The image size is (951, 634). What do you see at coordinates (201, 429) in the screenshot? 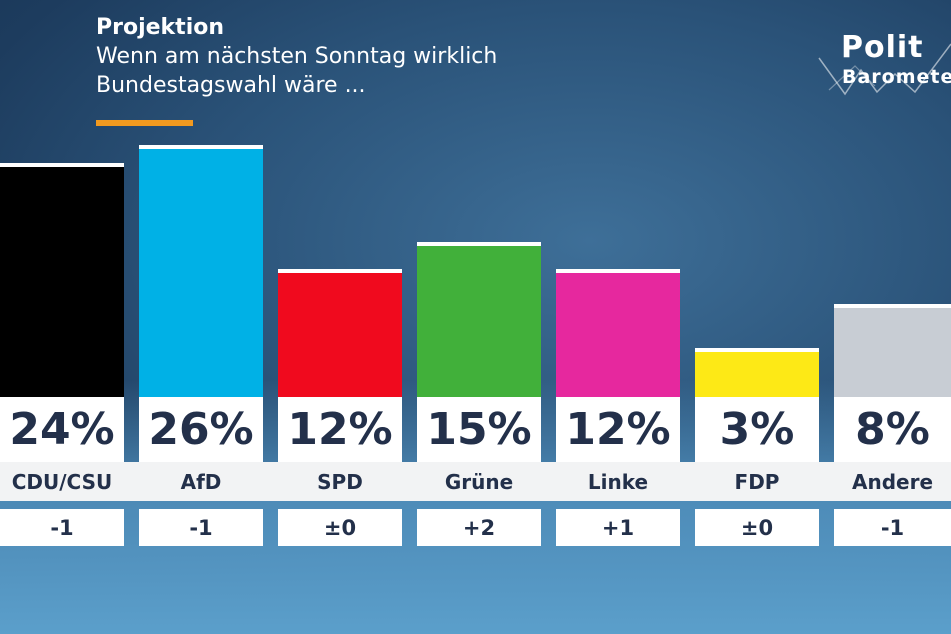
I see `value-label-2: 26%` at bounding box center [201, 429].